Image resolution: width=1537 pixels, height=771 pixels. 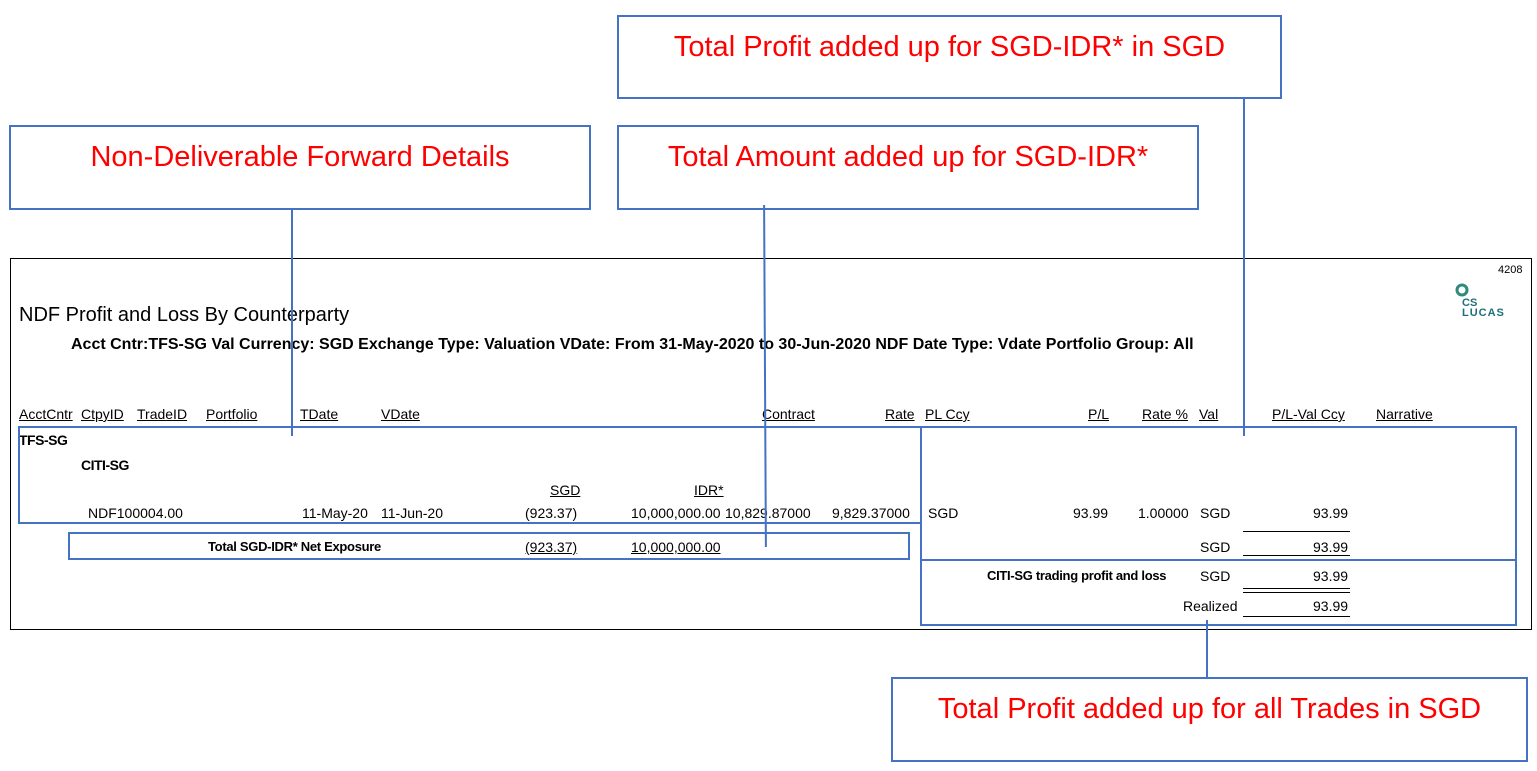 I want to click on ccy-header-sgd: SGD, so click(x=565, y=490).